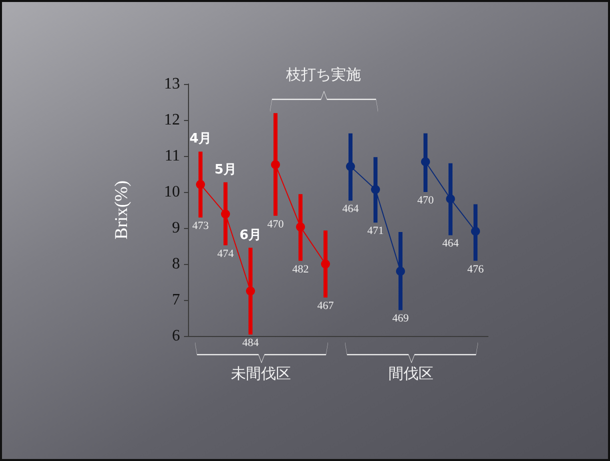 The image size is (610, 461). Describe the element at coordinates (200, 139) in the screenshot. I see `annotation: 4月` at that location.